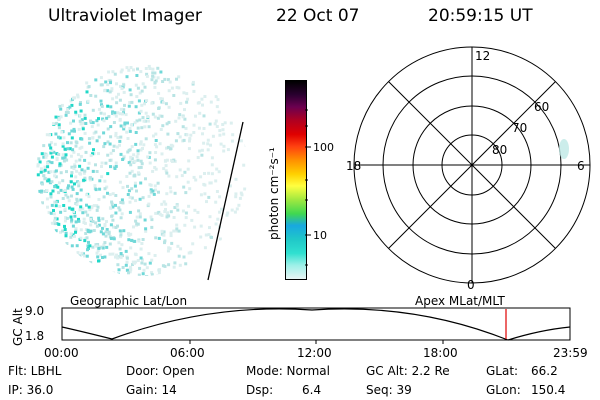 The height and width of the screenshot is (400, 600). Describe the element at coordinates (564, 149) in the screenshot. I see `polar-uv-patch` at that location.